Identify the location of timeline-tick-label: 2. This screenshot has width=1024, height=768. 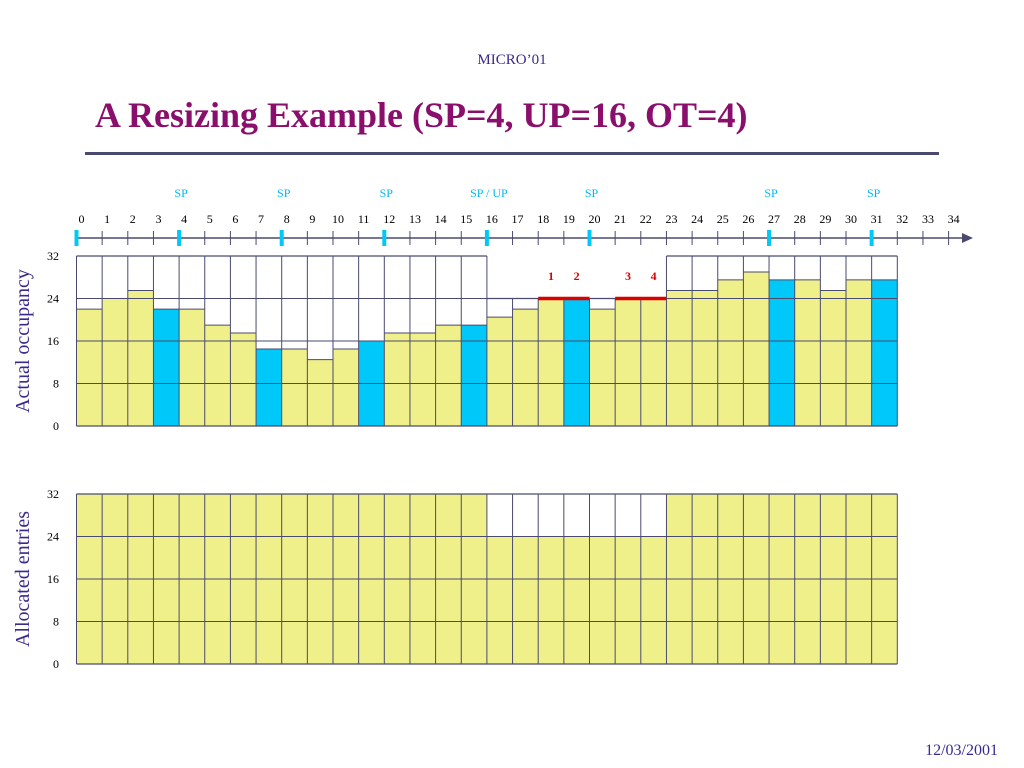
(133, 219).